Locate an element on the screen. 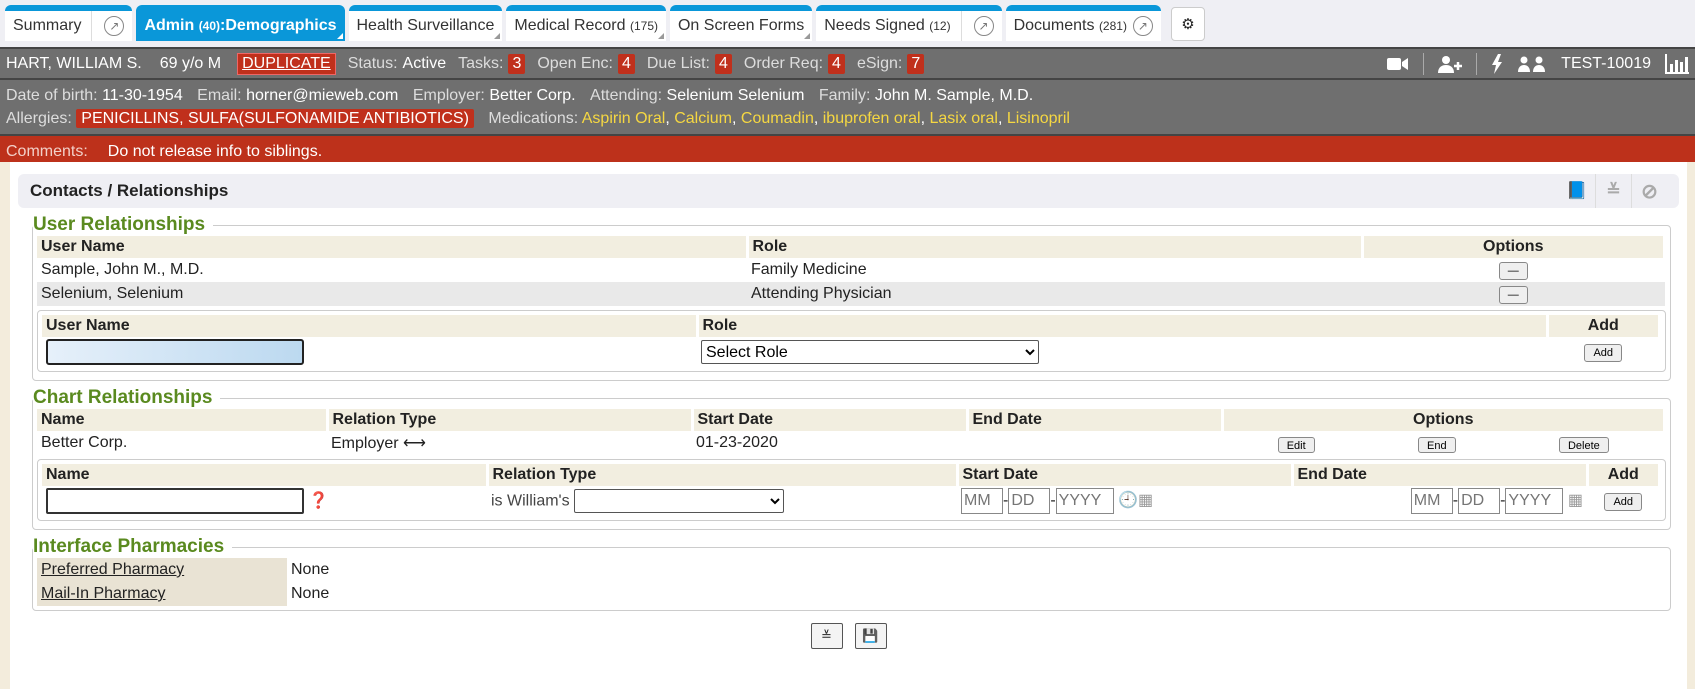 Image resolution: width=1695 pixels, height=689 pixels. patient-name: HART, WILLIAM S. is located at coordinates (74, 63).